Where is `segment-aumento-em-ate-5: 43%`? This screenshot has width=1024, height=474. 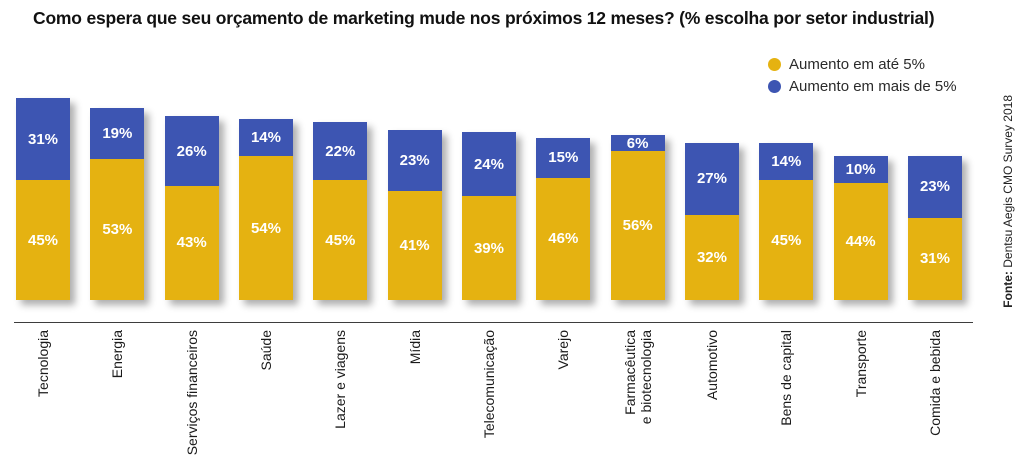 segment-aumento-em-ate-5: 43% is located at coordinates (191, 242).